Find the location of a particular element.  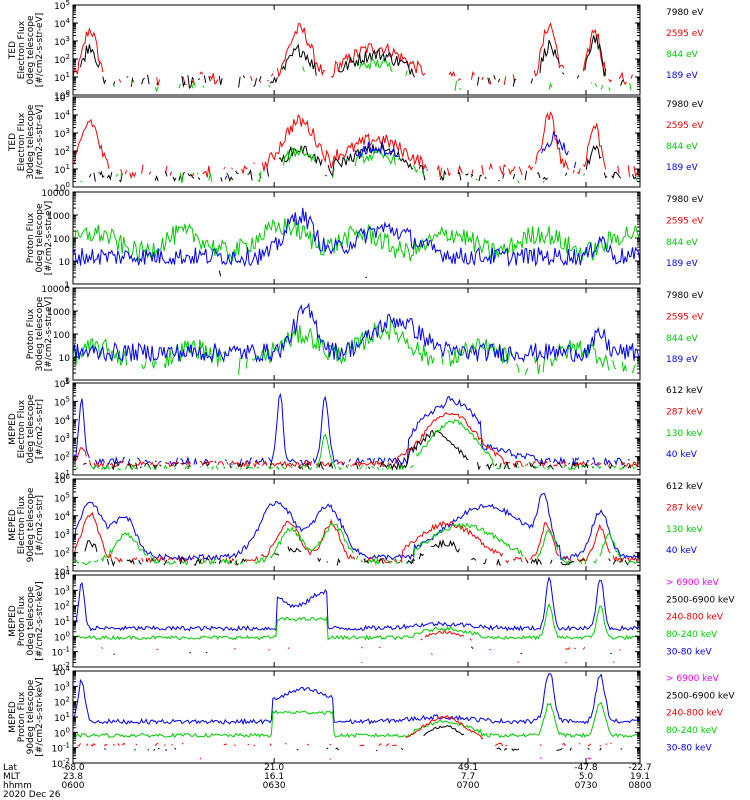

y-tick-exponent: 4 is located at coordinates (68, 573).